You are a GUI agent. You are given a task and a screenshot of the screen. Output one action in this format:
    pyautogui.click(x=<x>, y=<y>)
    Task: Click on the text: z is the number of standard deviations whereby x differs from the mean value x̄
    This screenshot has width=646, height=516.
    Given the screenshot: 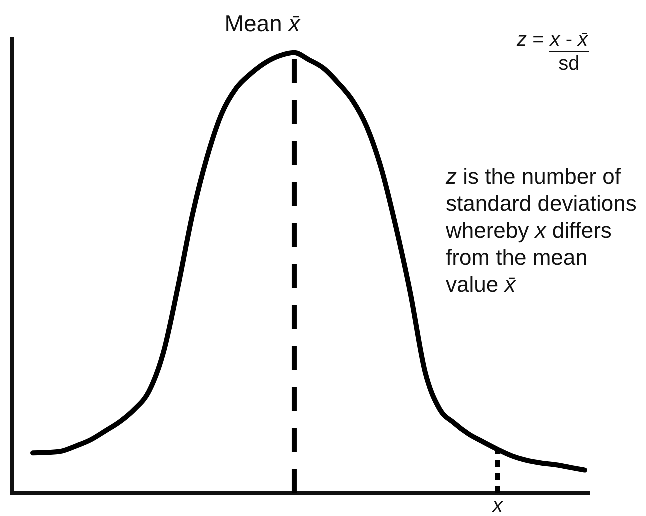 What is the action you would take?
    pyautogui.click(x=541, y=230)
    